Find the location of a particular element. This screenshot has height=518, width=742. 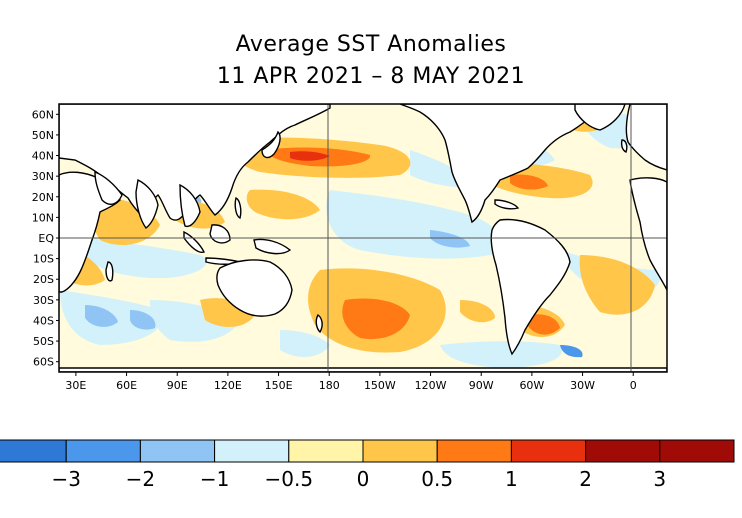

arabian-peninsula-landmass is located at coordinates (108, 187).